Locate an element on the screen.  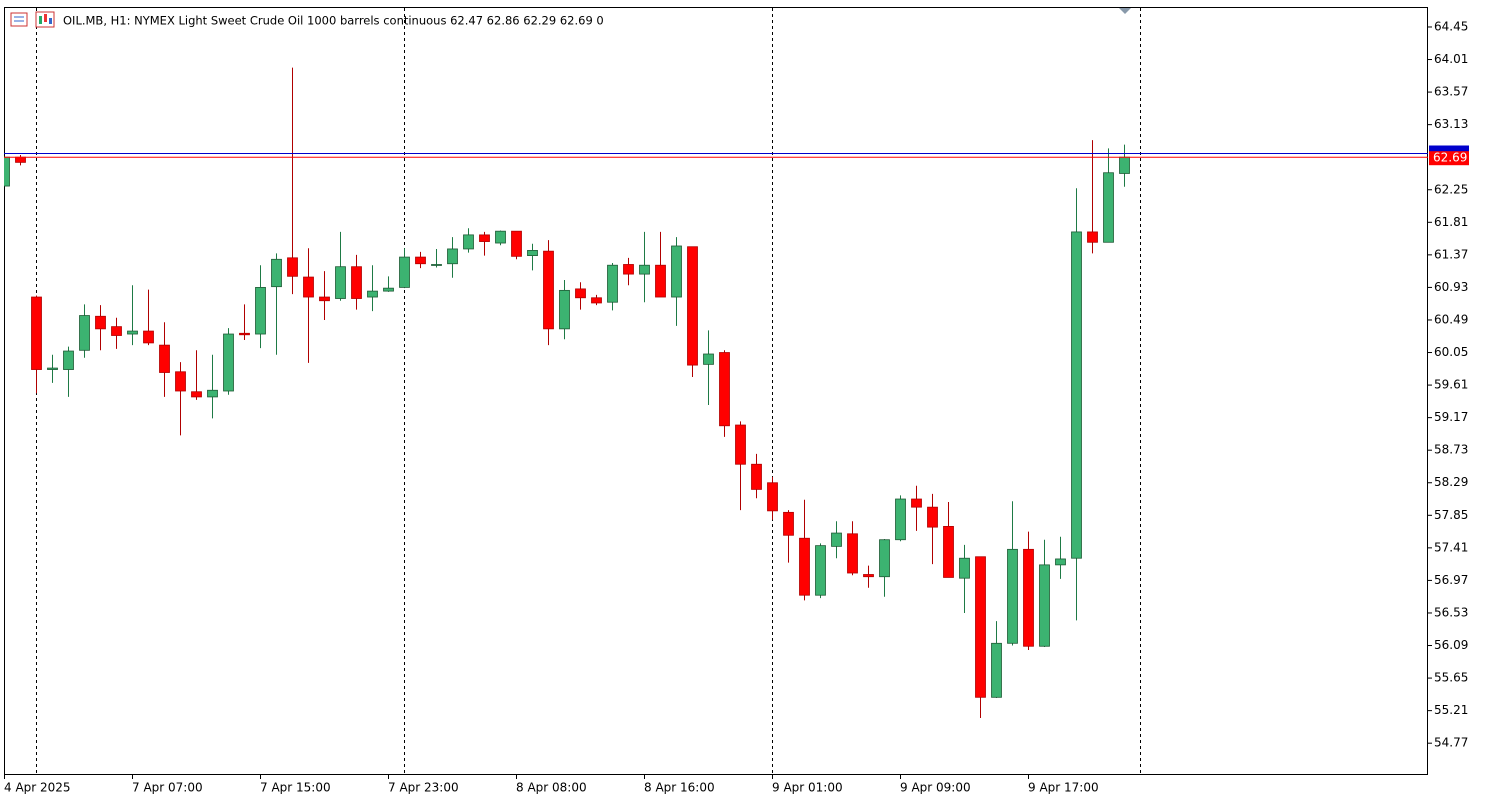
x-tick-label: 9 Apr 17:00 is located at coordinates (1063, 788).